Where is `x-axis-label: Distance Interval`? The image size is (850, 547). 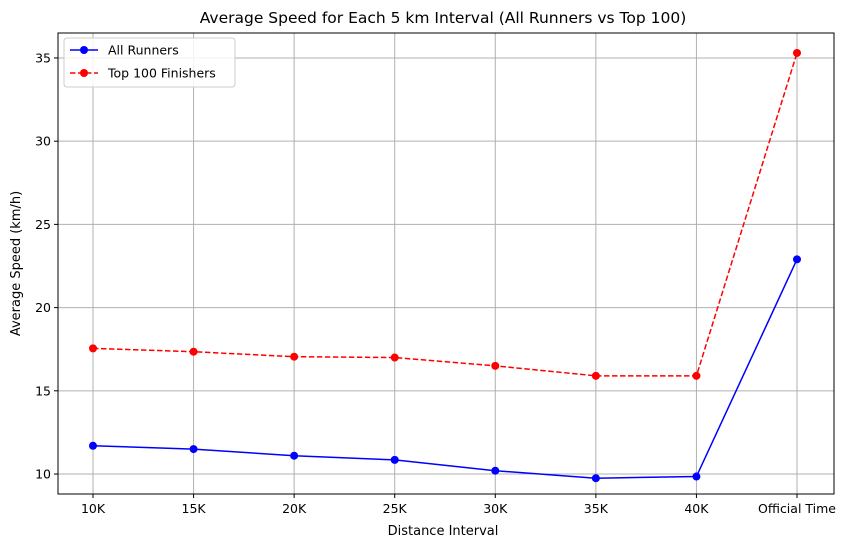 x-axis-label: Distance Interval is located at coordinates (443, 531).